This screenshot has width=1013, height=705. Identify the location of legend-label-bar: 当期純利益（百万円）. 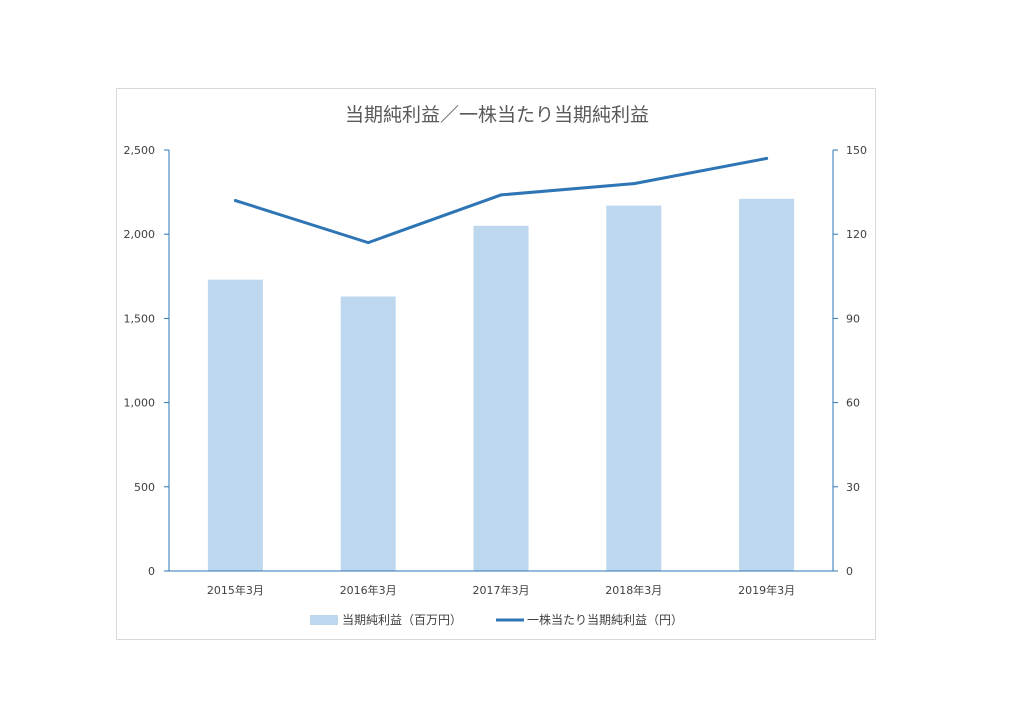
(402, 620).